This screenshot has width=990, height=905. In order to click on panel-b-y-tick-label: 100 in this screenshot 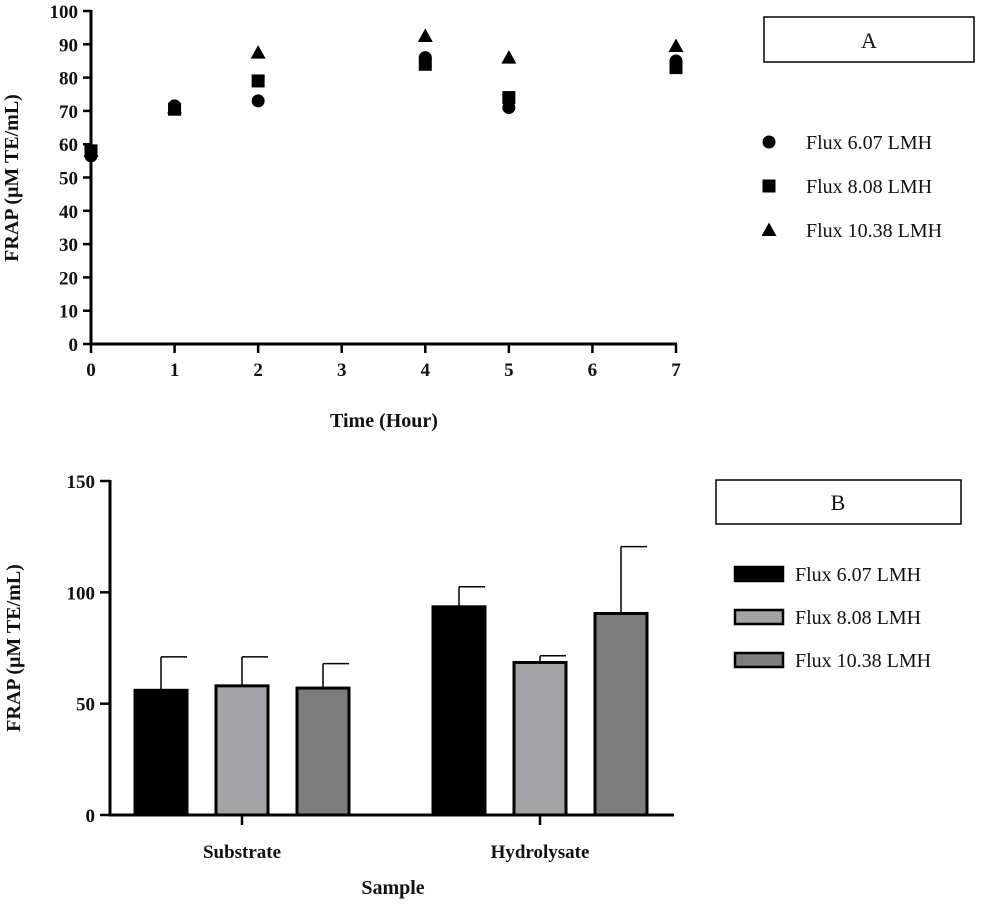, I will do `click(81, 593)`.